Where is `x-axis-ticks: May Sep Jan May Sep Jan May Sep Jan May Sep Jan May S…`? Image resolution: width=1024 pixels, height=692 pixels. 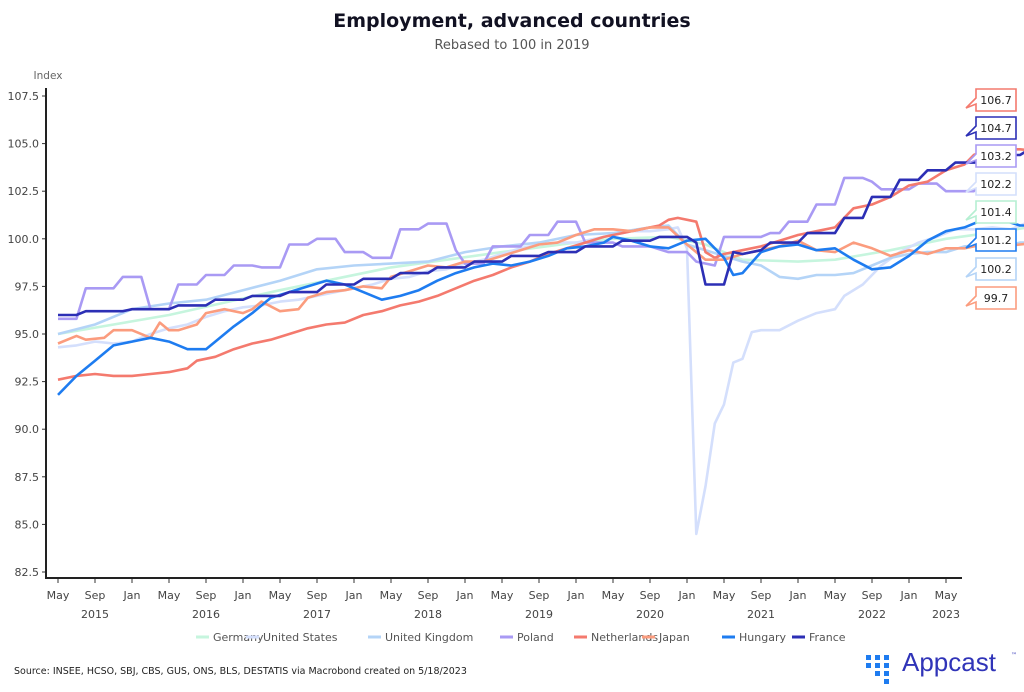
x-axis-ticks: May Sep Jan May Sep Jan May Sep Jan May Sep Jan May S… is located at coordinates (503, 599).